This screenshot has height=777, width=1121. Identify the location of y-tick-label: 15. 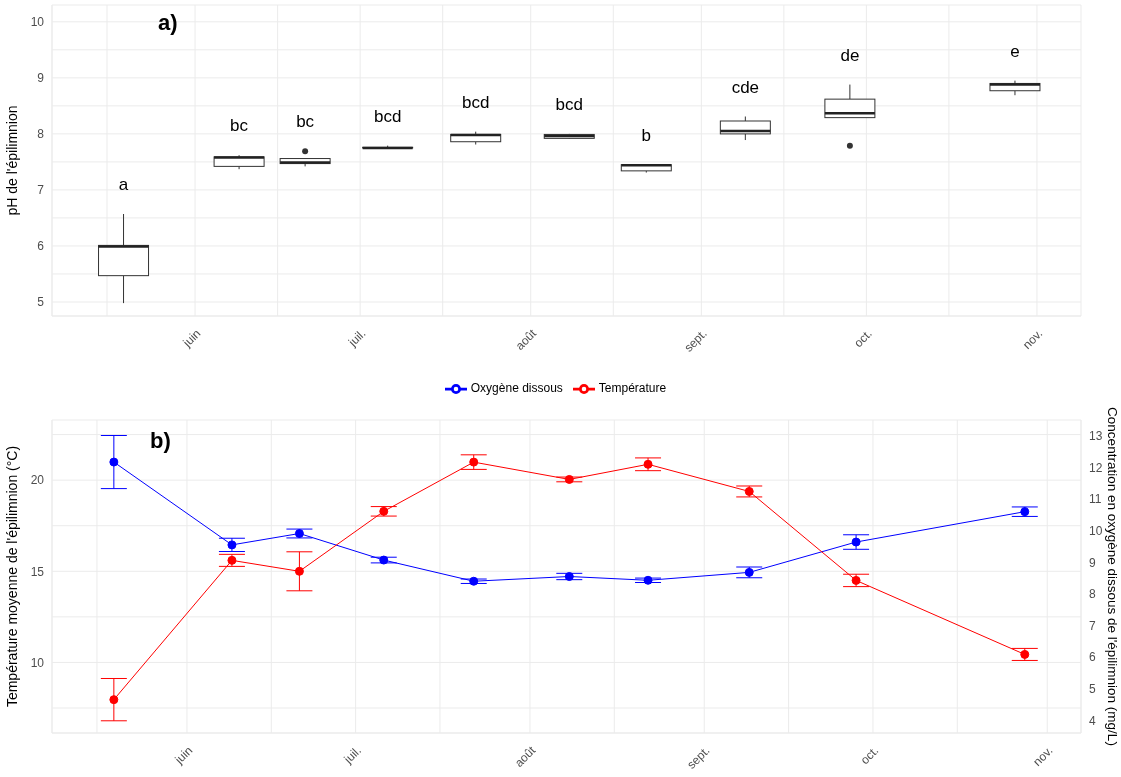
(37, 571).